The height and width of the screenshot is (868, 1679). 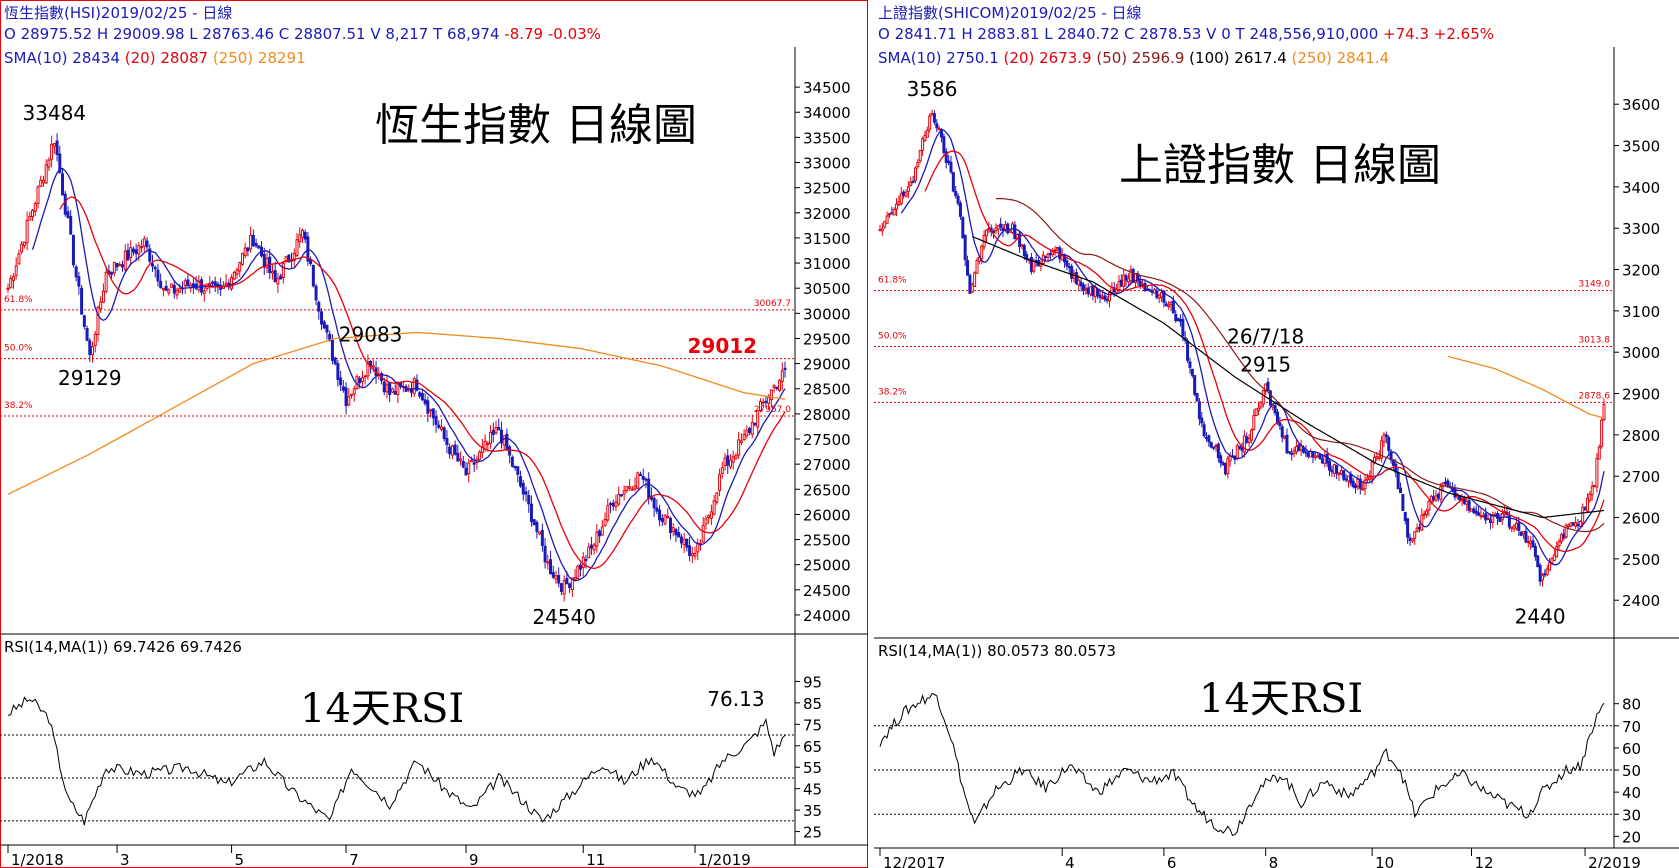 I want to click on header-title: 恆生指數(HSI)2019/02/25 - 日線, so click(x=118, y=13).